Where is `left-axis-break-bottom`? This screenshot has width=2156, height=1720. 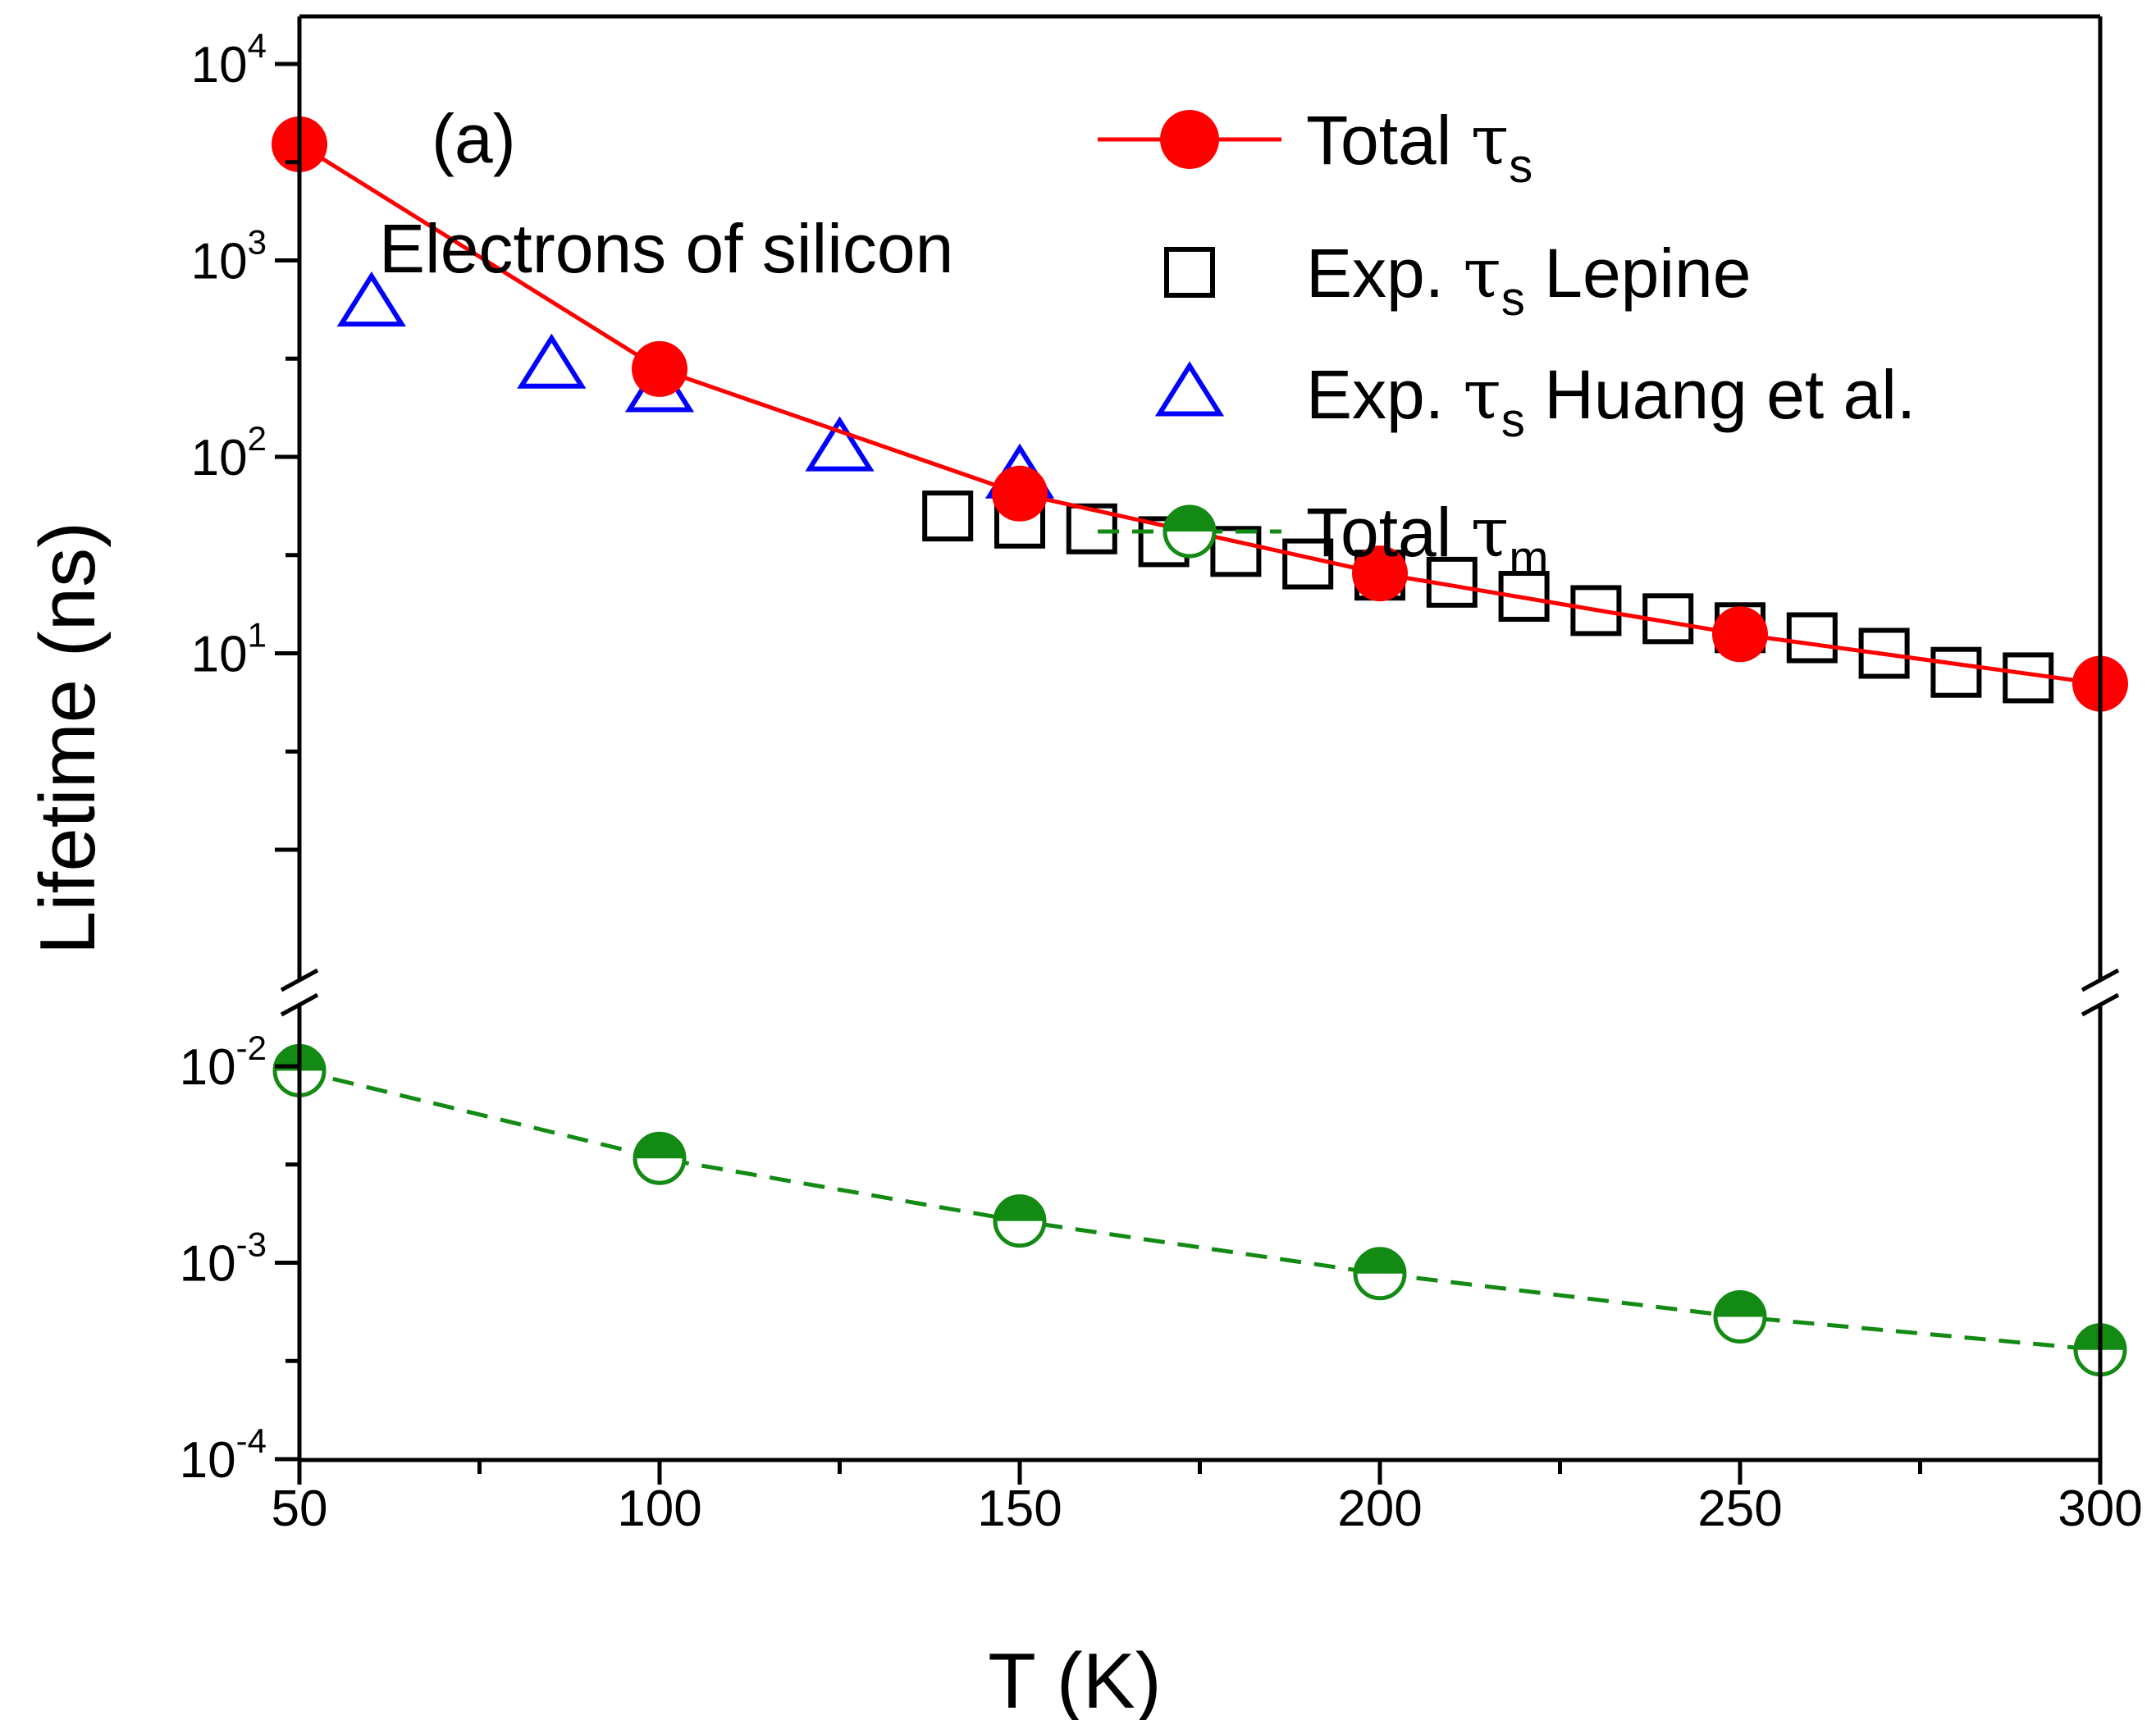 left-axis-break-bottom is located at coordinates (299, 1005).